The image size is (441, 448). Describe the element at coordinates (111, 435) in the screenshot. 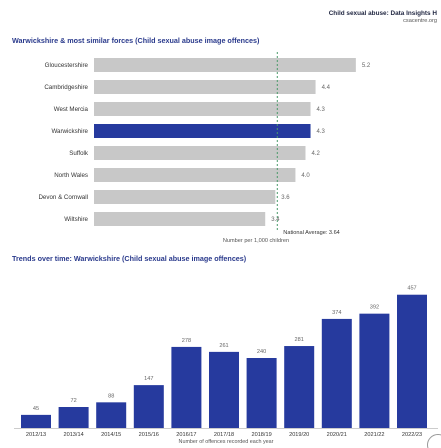

I see `x-tick-label: 2014/15` at that location.